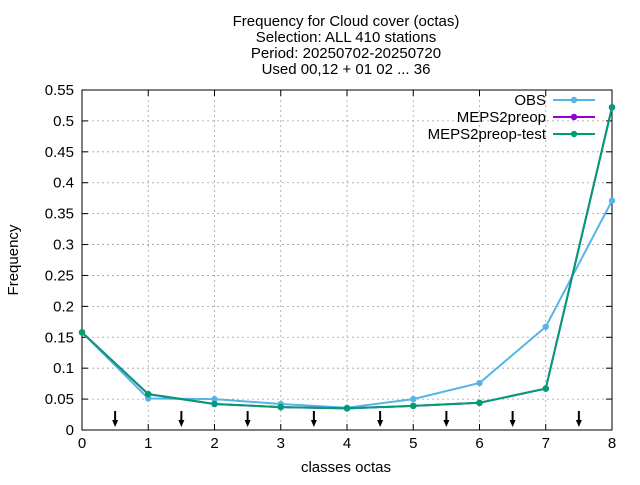  Describe the element at coordinates (413, 443) in the screenshot. I see `x-tick-label: 5` at that location.